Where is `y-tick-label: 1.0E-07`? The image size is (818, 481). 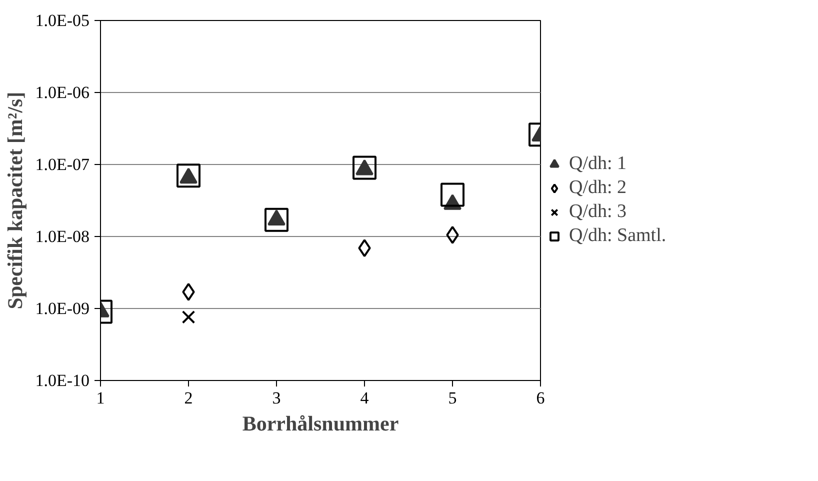 y-tick-label: 1.0E-07 is located at coordinates (62, 164).